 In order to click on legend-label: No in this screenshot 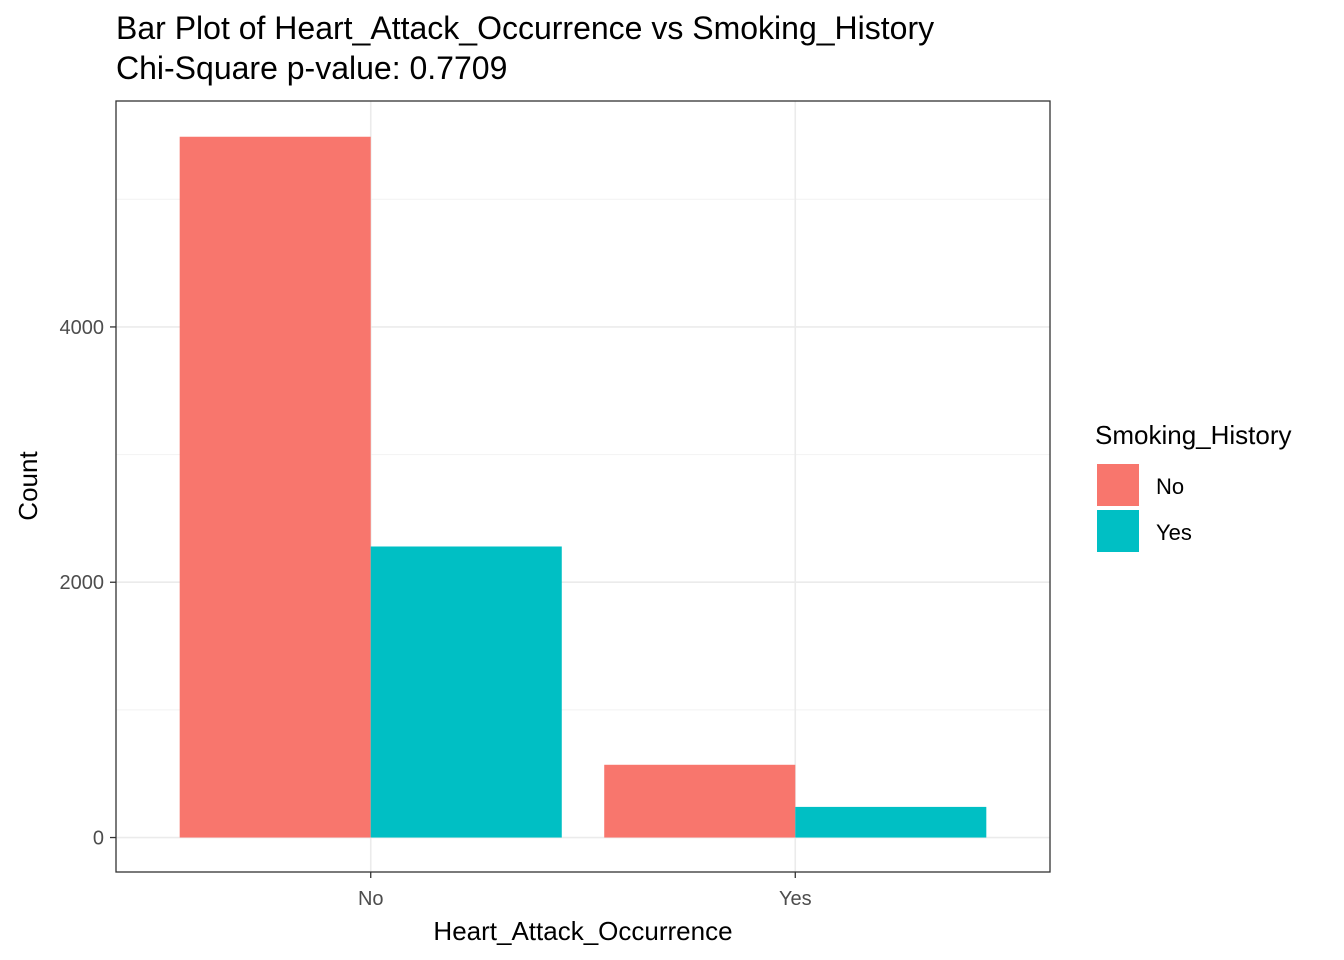, I will do `click(1170, 486)`.